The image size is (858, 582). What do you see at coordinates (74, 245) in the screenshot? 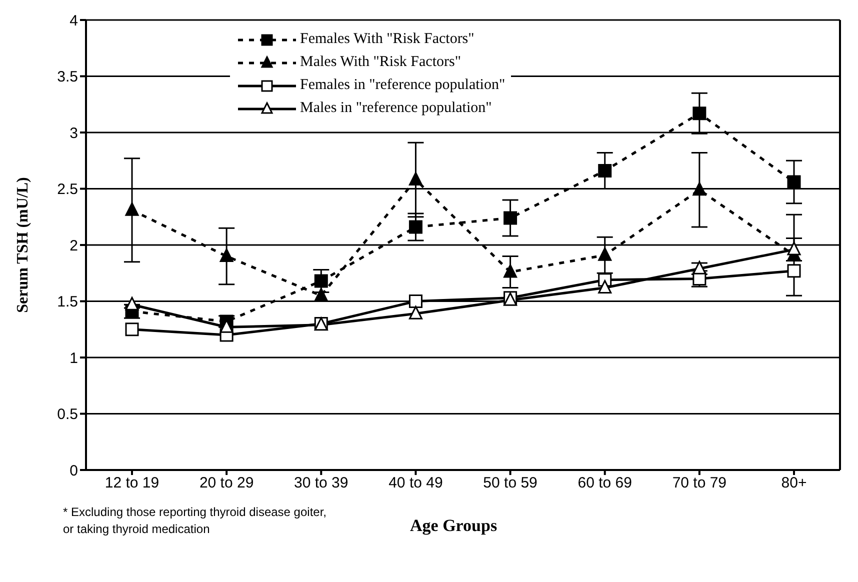
I see `y-tick-label: 2` at bounding box center [74, 245].